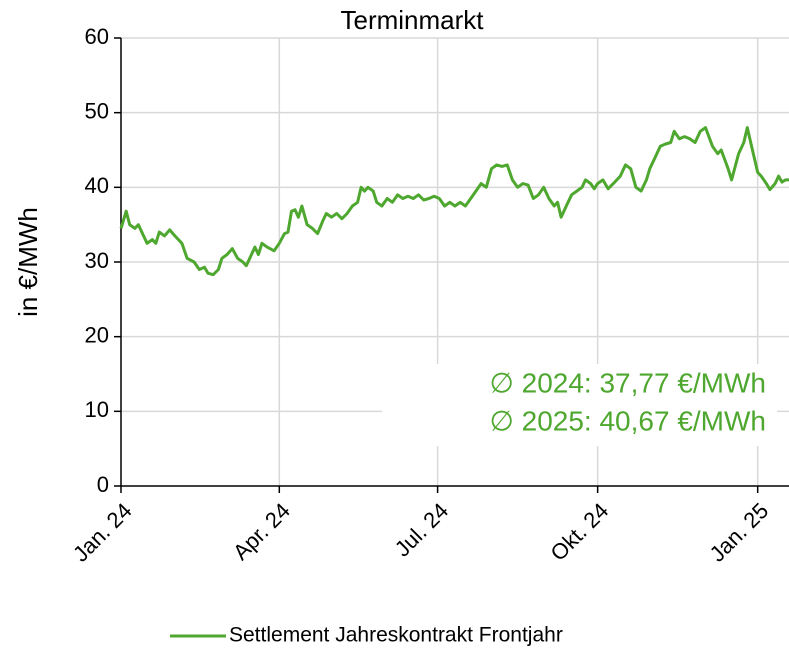 The width and height of the screenshot is (789, 649). Describe the element at coordinates (97, 185) in the screenshot. I see `y-tick-label: 40` at that location.